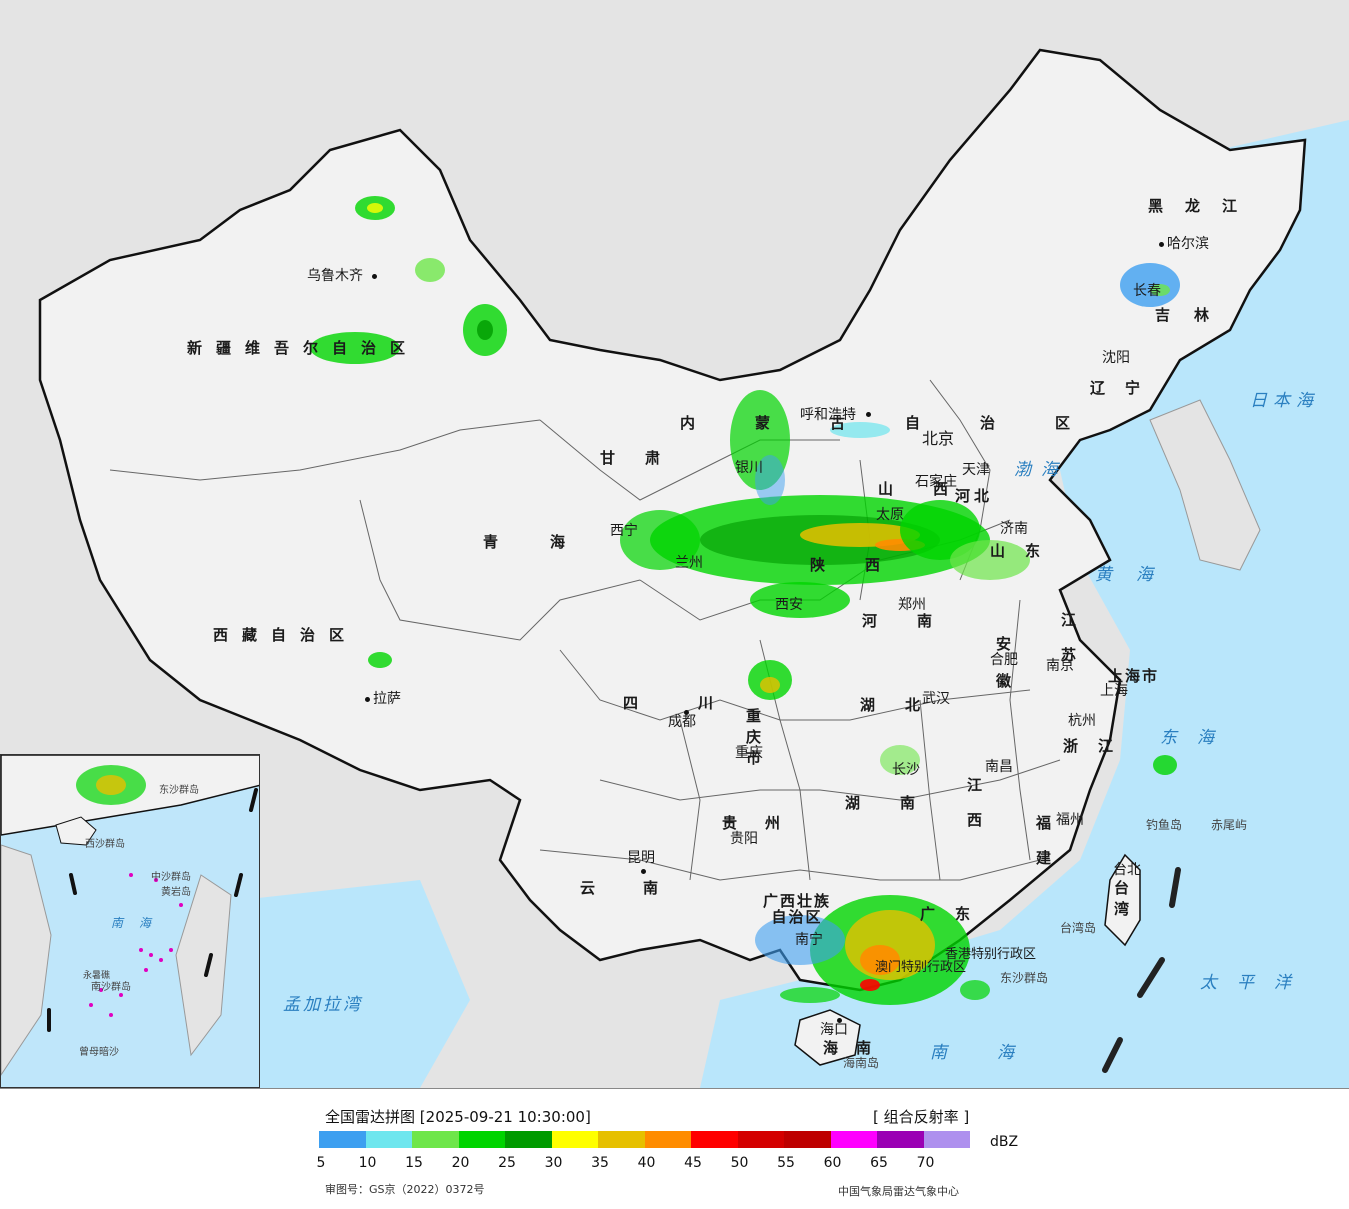 This screenshot has height=1209, width=1349. What do you see at coordinates (1134, 676) in the screenshot?
I see `region-shanghai: 上海市` at bounding box center [1134, 676].